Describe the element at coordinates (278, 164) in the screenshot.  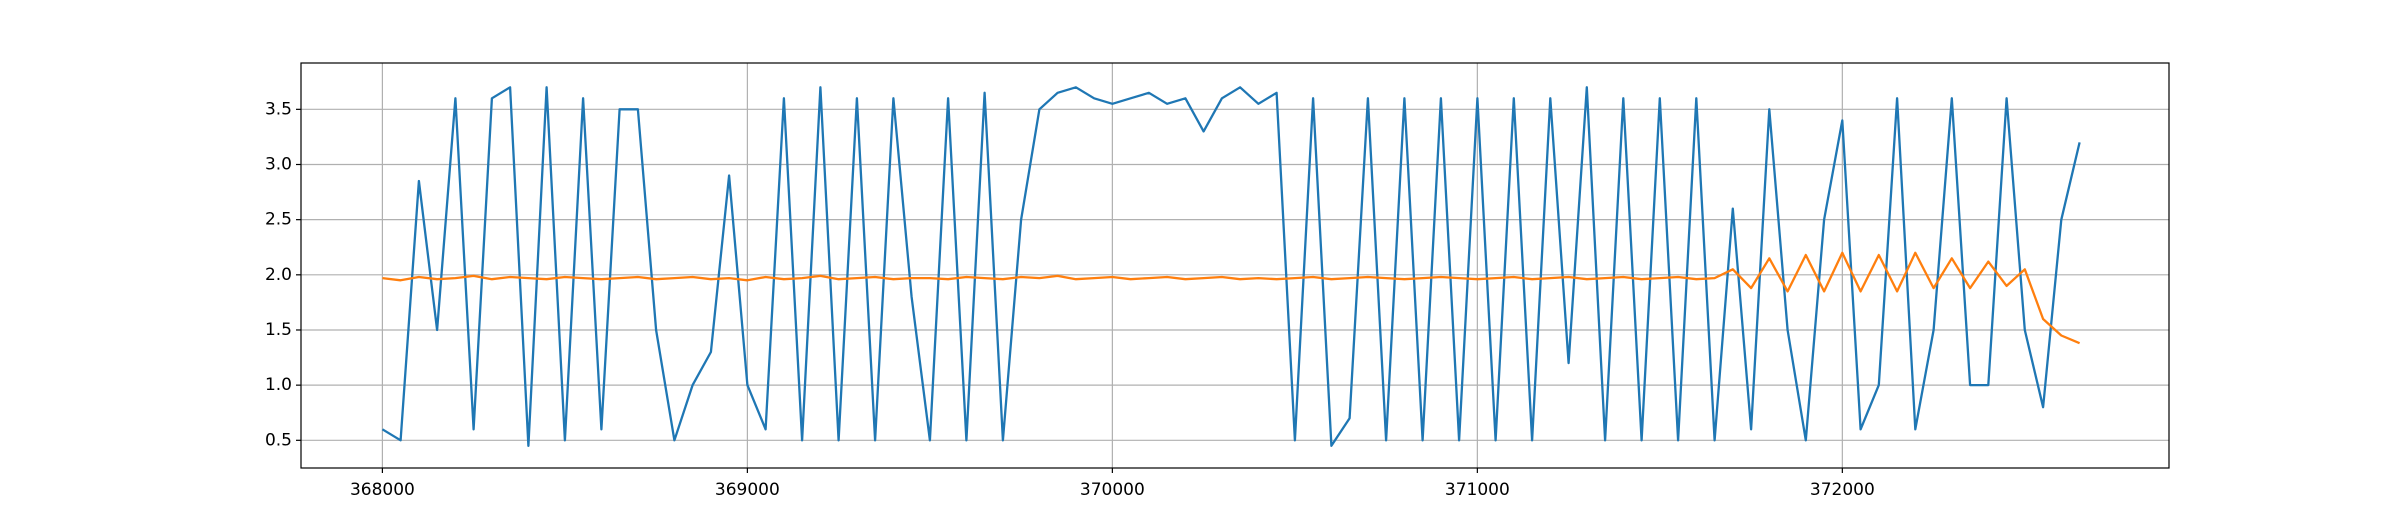
I see `y-tick-label: 3.0` at that location.